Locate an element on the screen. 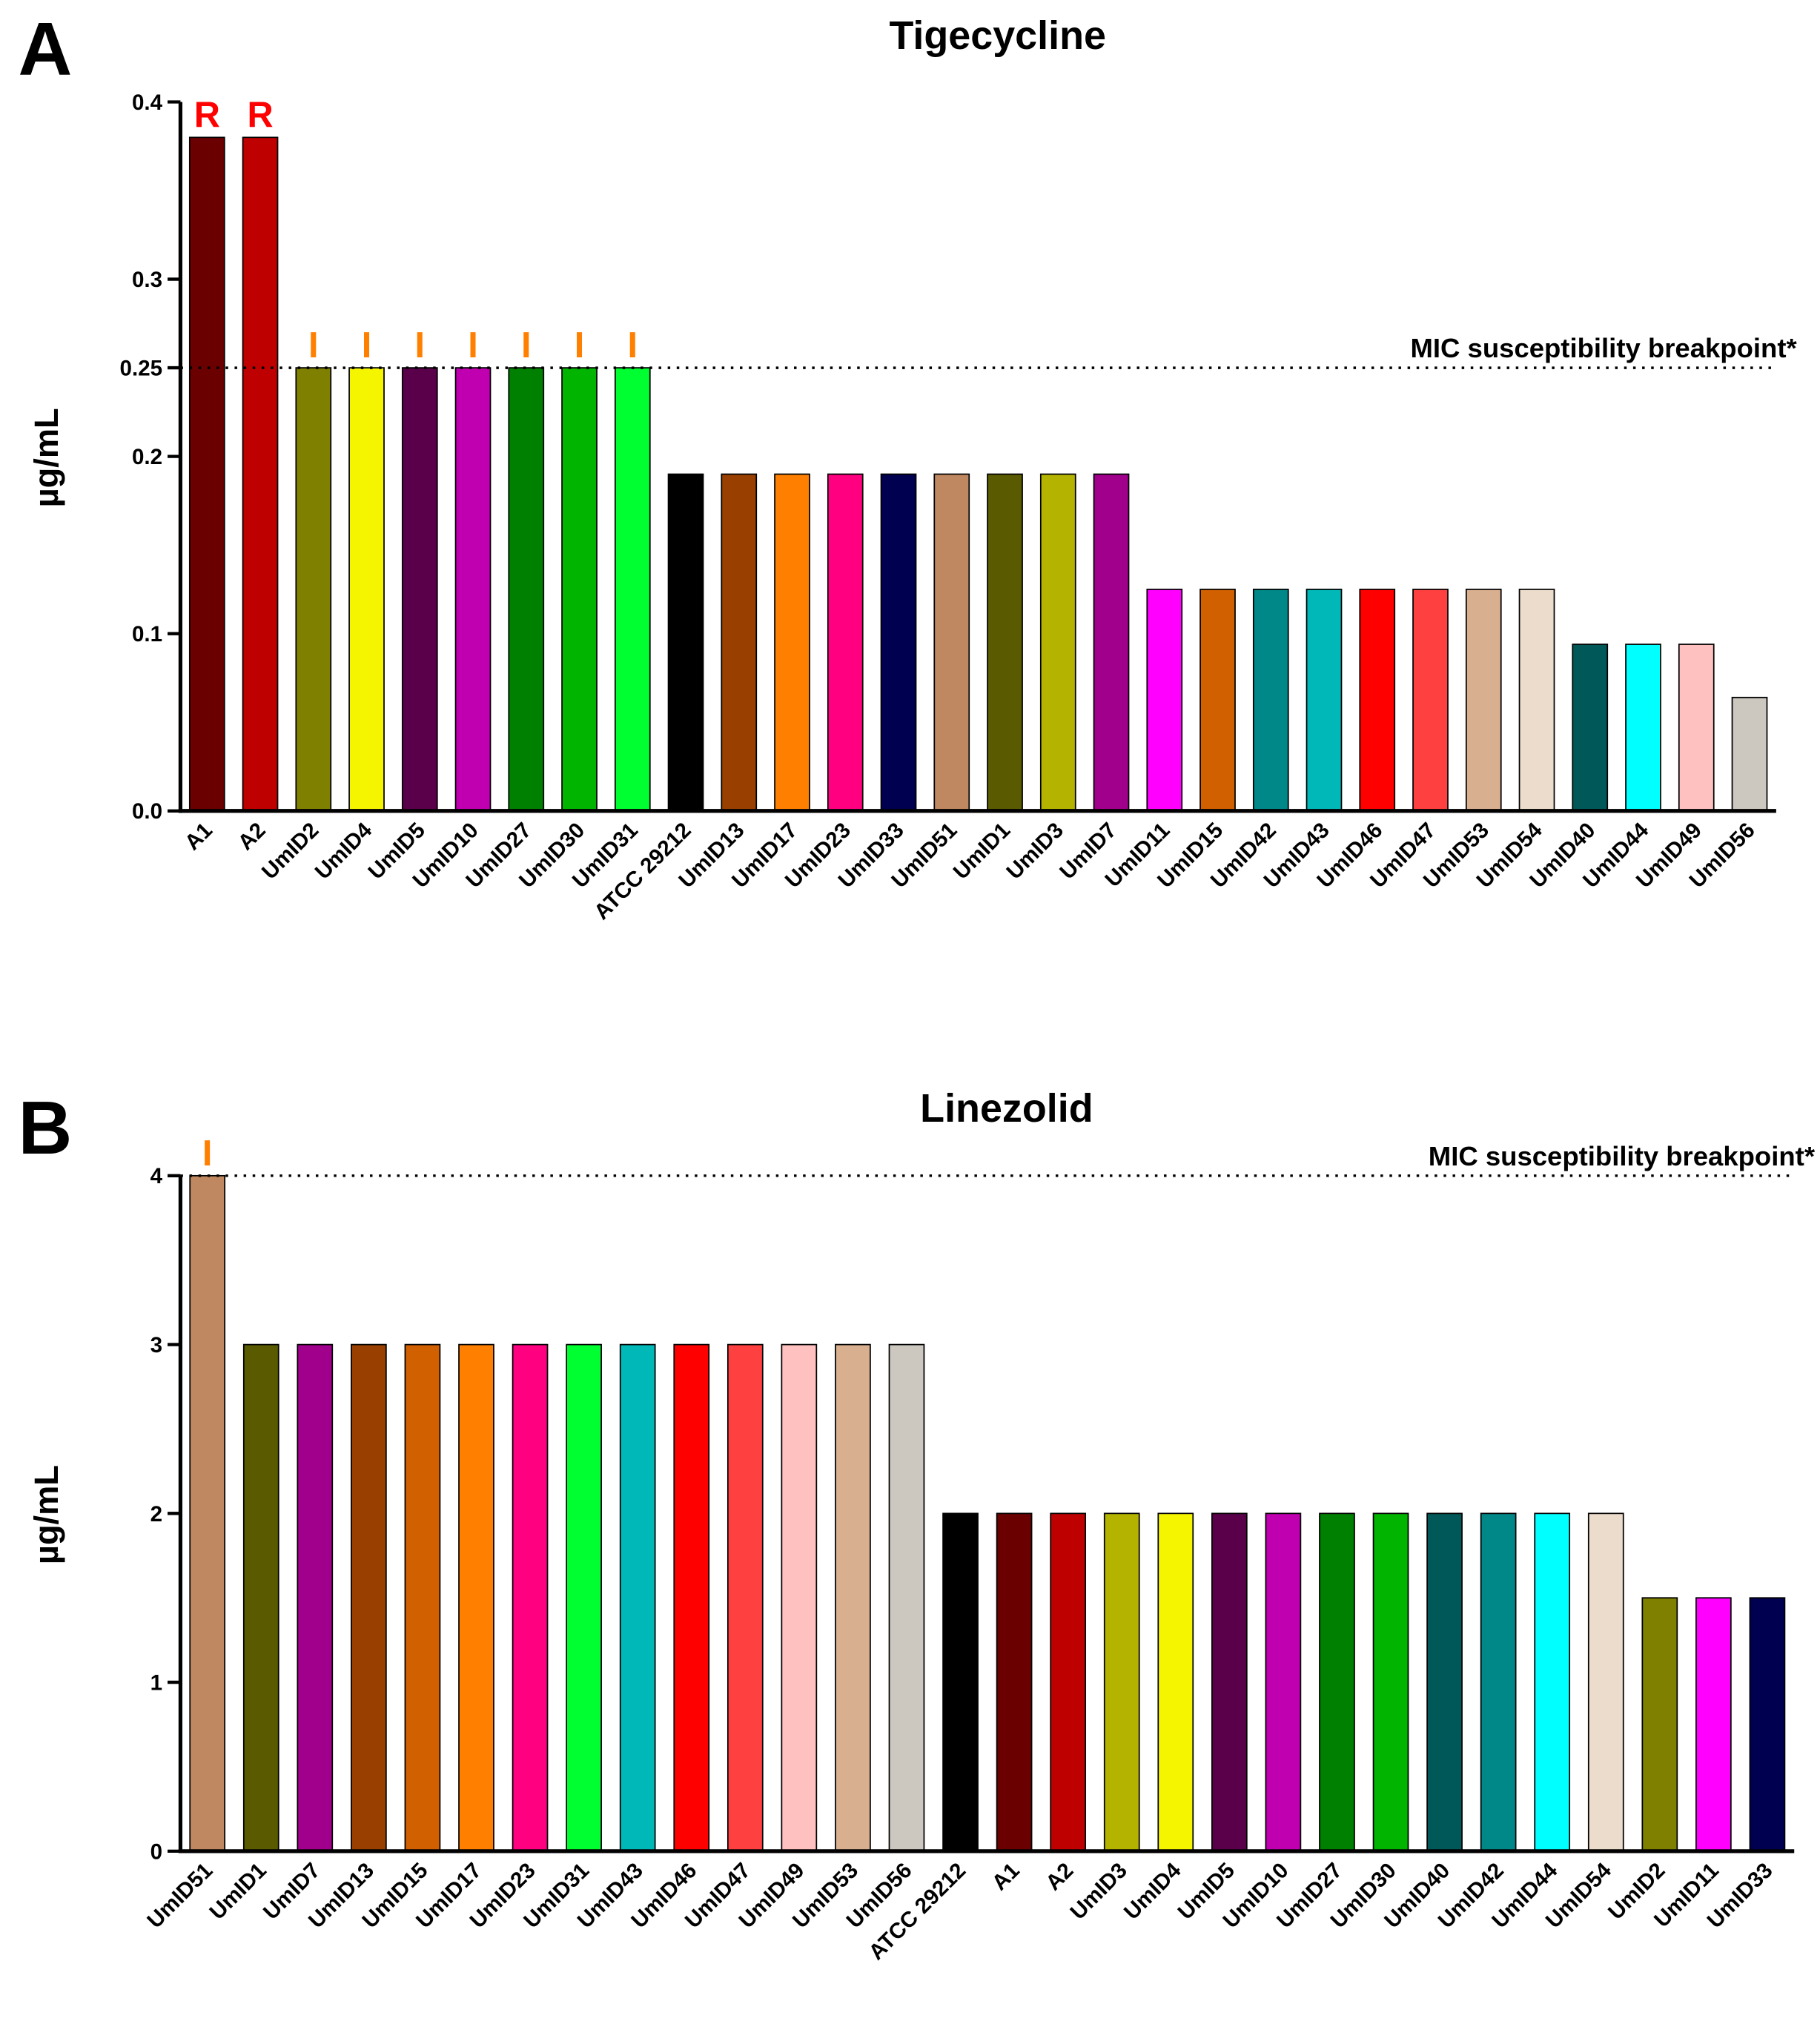 The image size is (1820, 2024). y-tick-label: 1 is located at coordinates (156, 1683).